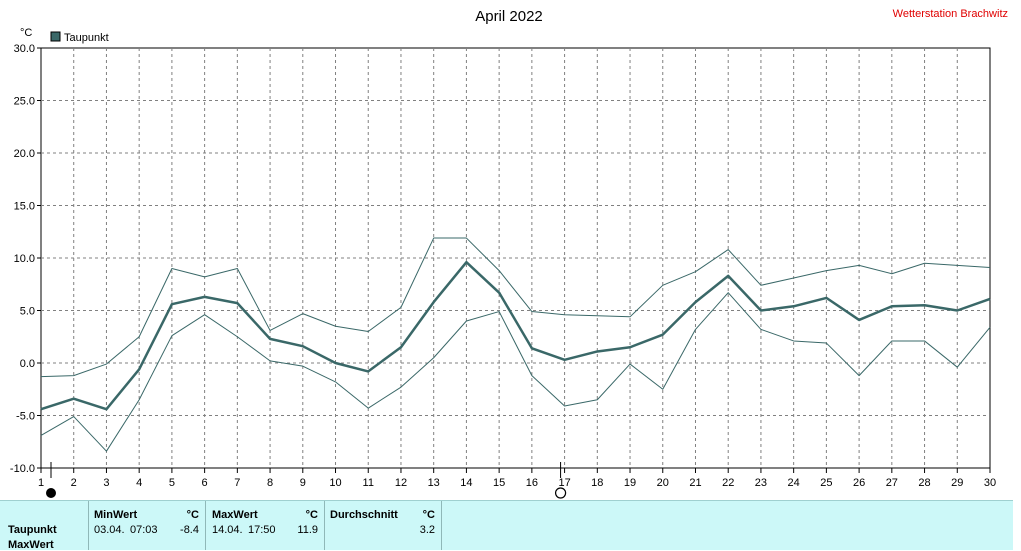 The height and width of the screenshot is (551, 1021). Describe the element at coordinates (237, 483) in the screenshot. I see `x-tick-label: 7` at that location.